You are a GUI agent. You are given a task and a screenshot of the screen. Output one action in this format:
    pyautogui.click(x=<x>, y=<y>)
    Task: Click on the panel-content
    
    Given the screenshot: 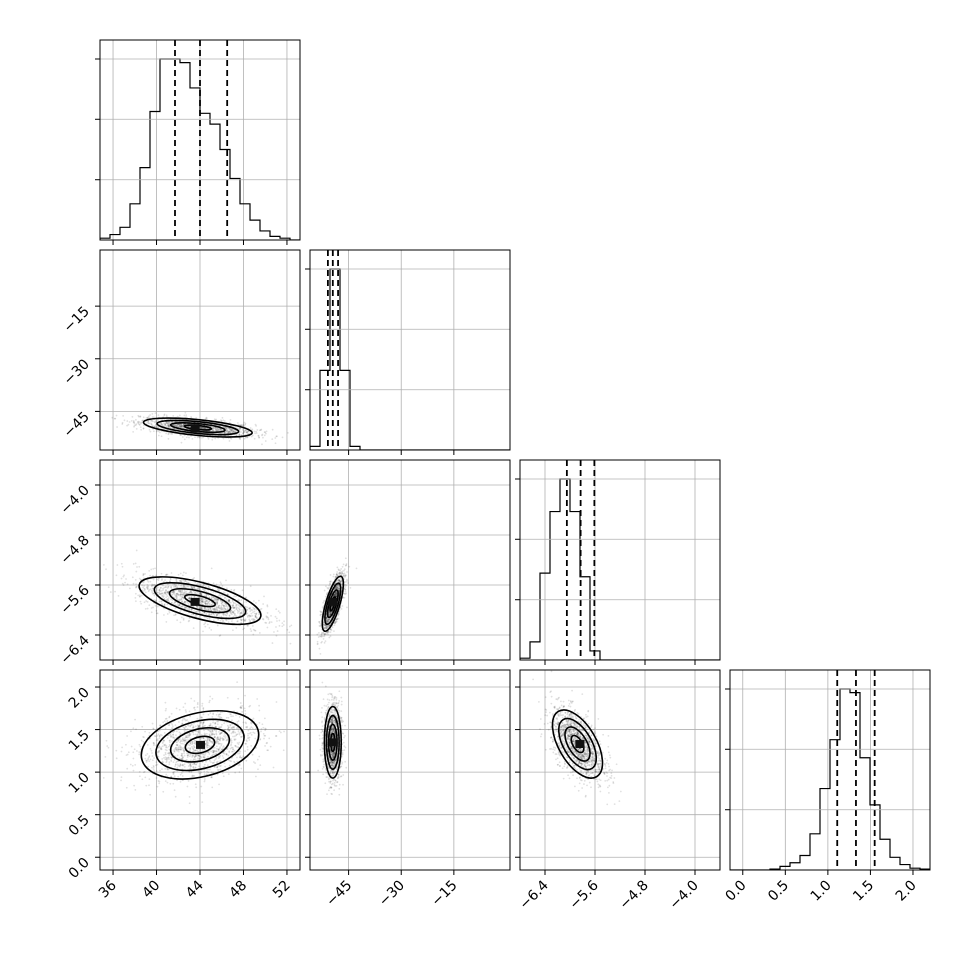 What is the action you would take?
    pyautogui.click(x=337, y=606)
    